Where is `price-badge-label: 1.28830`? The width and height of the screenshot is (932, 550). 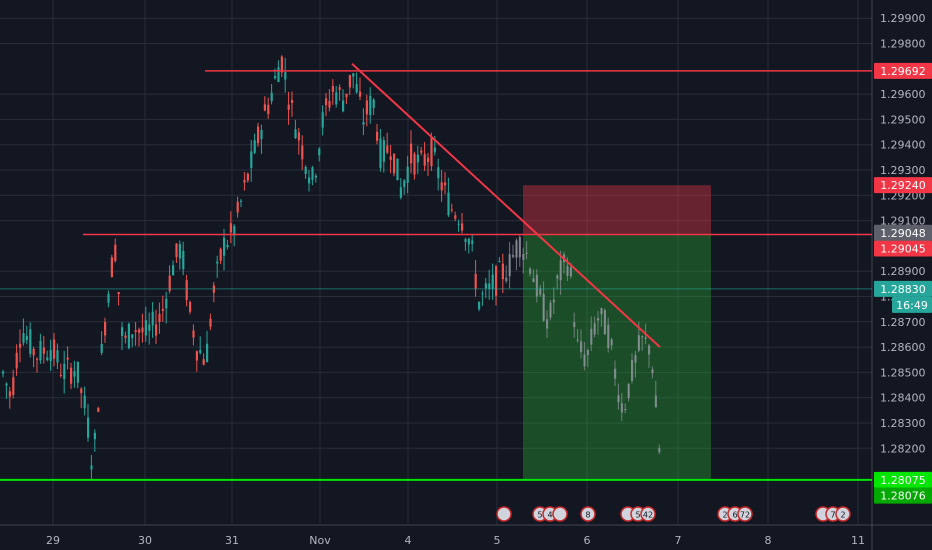
price-badge-label: 1.28830 is located at coordinates (903, 289).